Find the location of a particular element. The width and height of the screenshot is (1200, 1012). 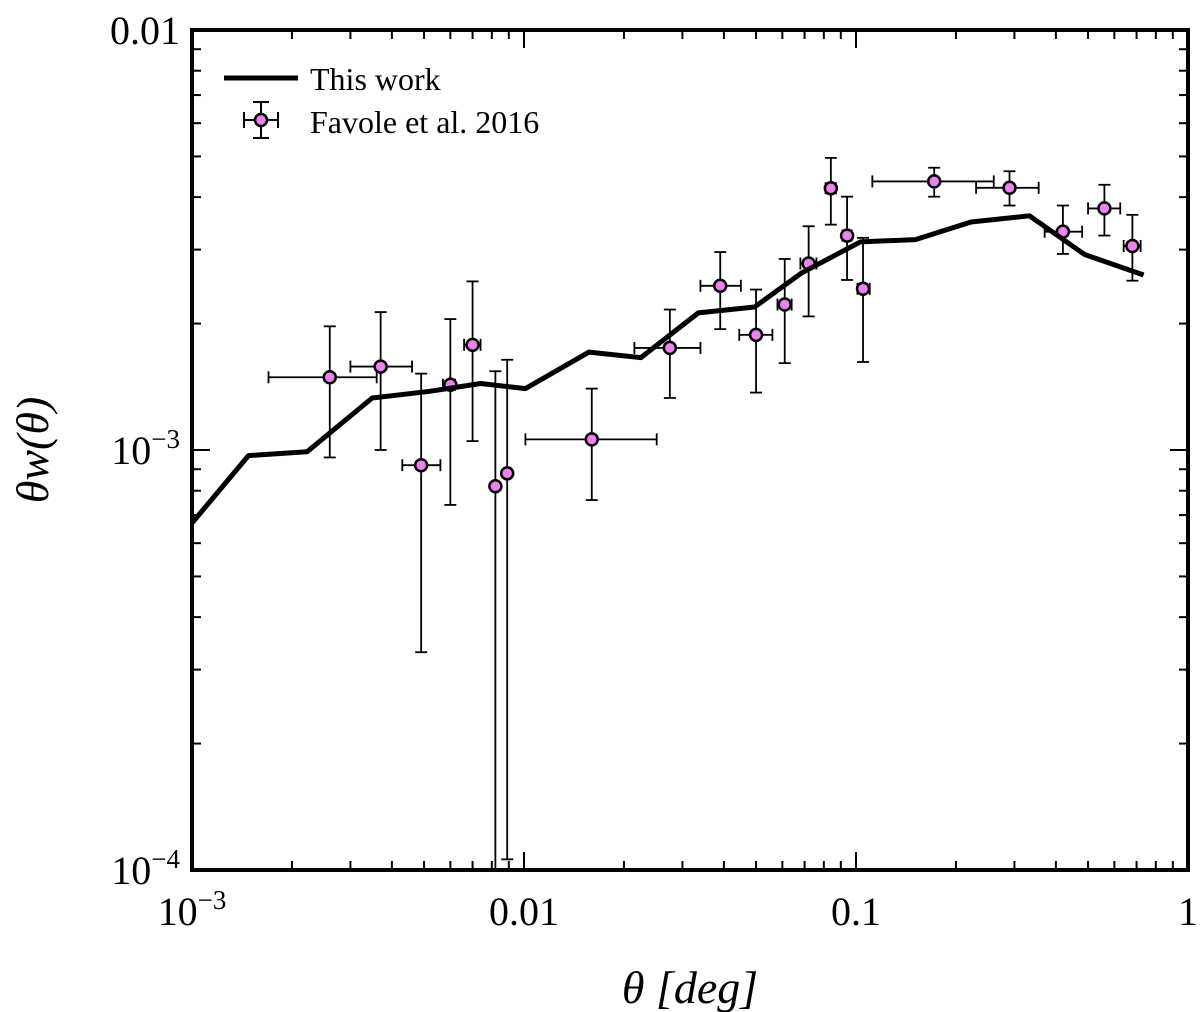

x-tick-label: 1 is located at coordinates (1188, 911).